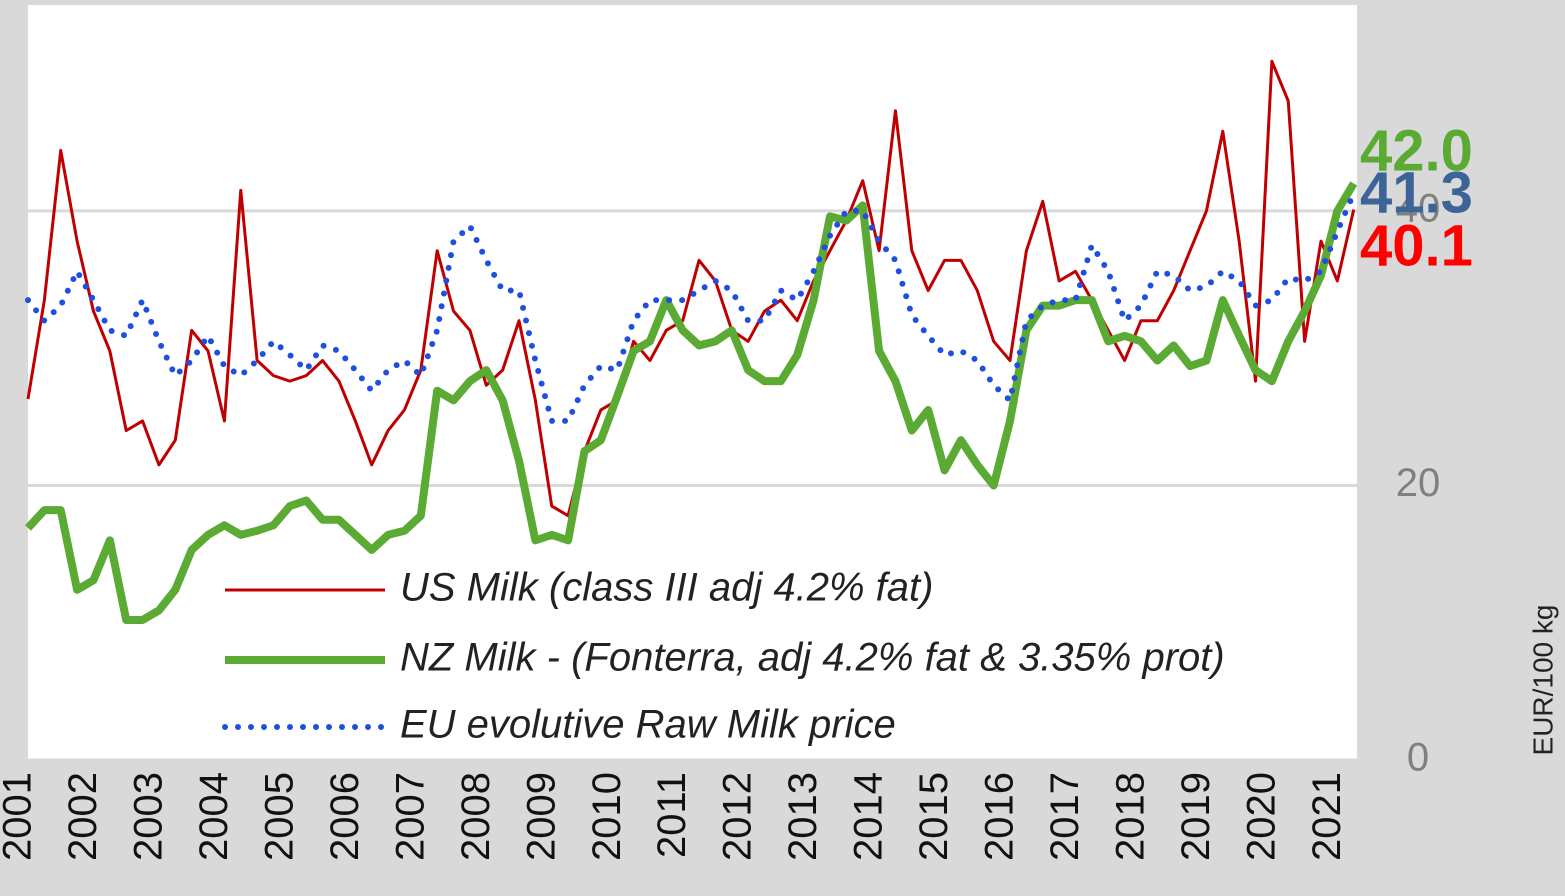 The width and height of the screenshot is (1565, 896). What do you see at coordinates (1418, 208) in the screenshot?
I see `y-tick-label: 40` at bounding box center [1418, 208].